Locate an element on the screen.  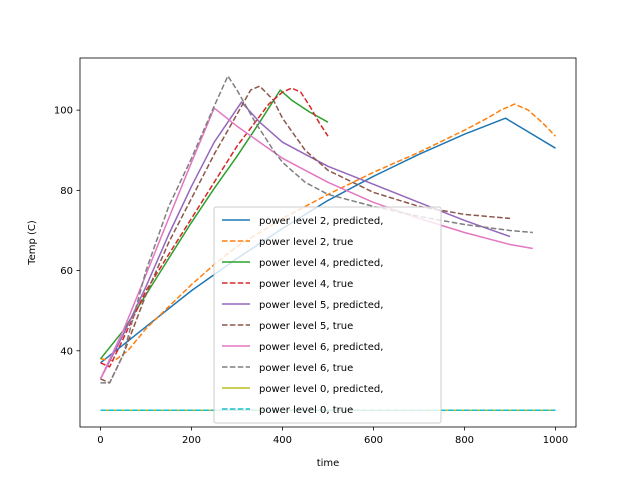
y-tick-label: 80 is located at coordinates (66, 191).